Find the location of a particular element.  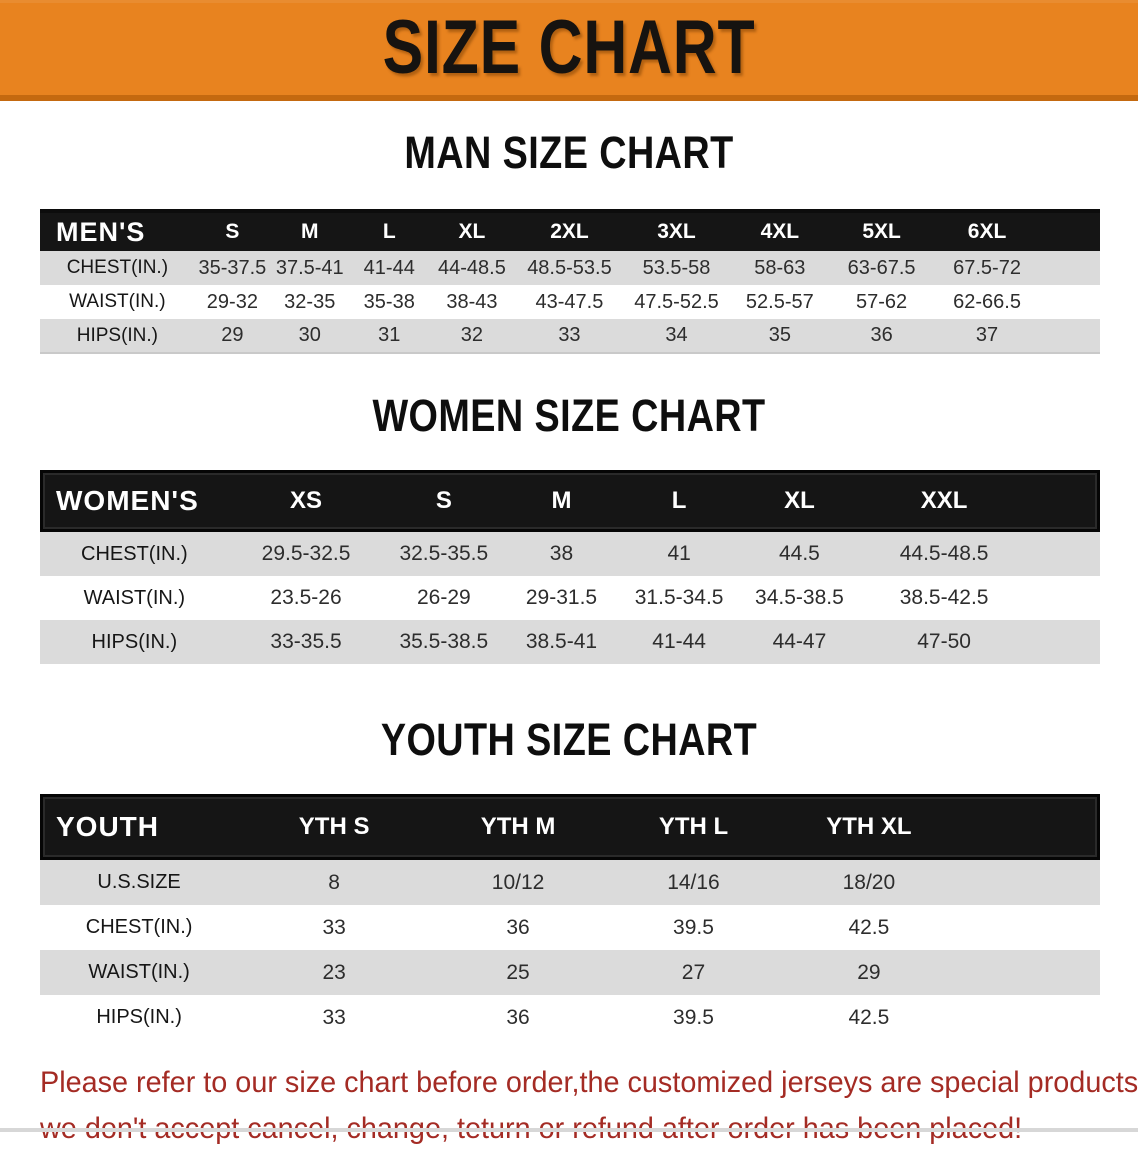

table-cell: 44-47 is located at coordinates (799, 641).